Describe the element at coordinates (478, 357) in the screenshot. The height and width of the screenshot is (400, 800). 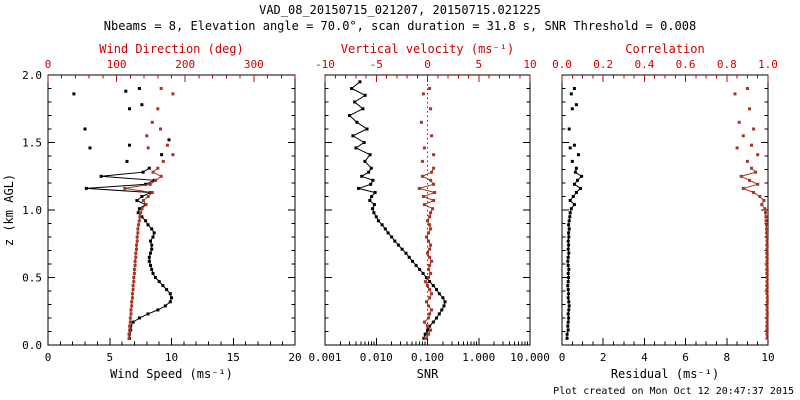
I see `svg-text: 1.000` at that location.